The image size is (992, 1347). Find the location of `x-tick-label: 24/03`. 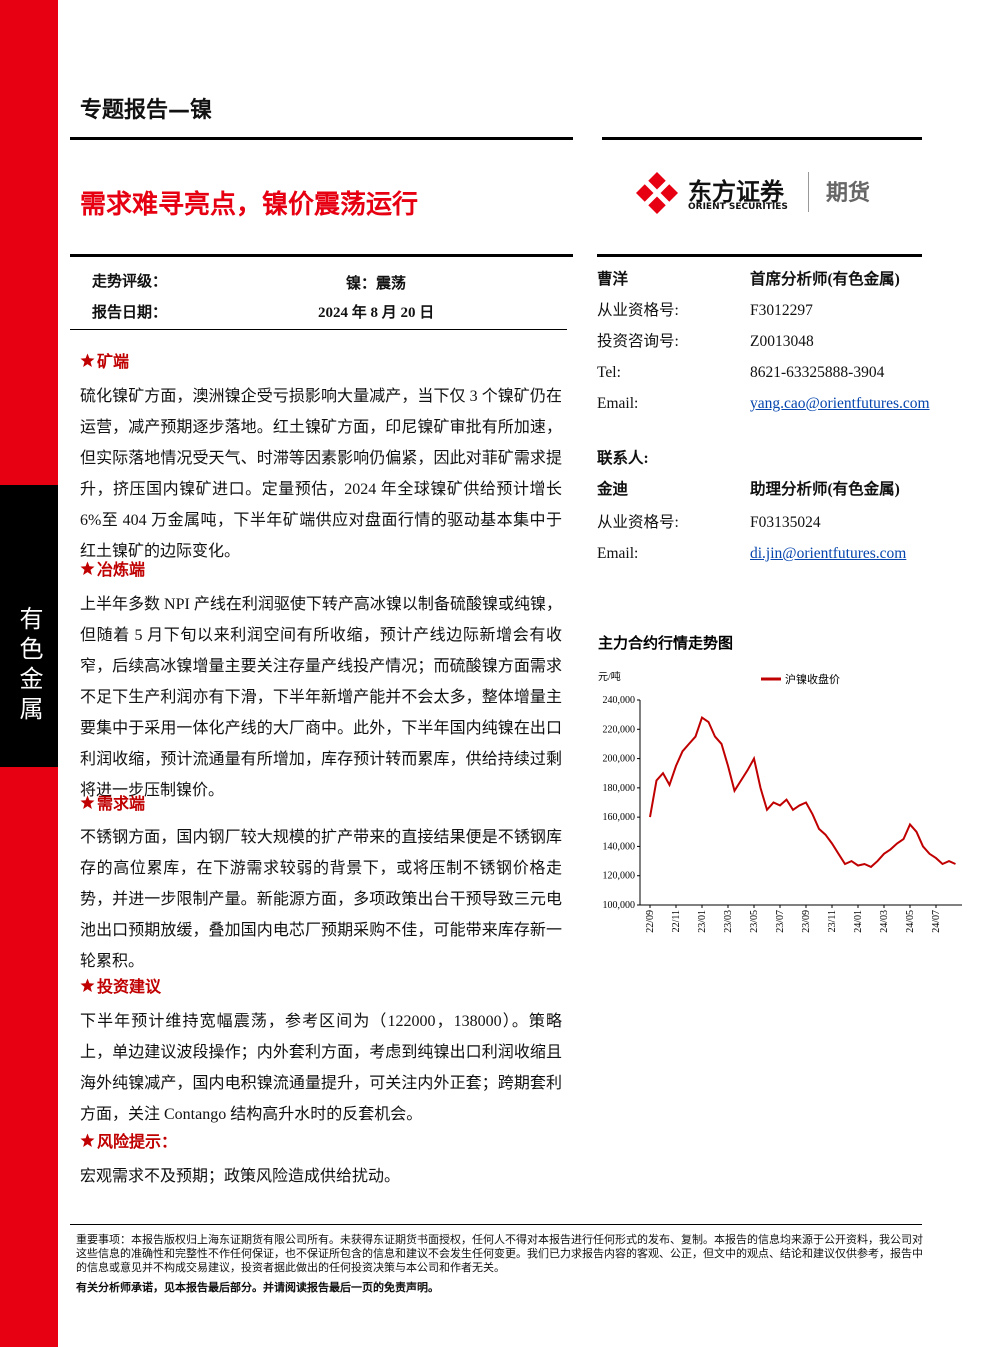

x-tick-label: 24/03 is located at coordinates (884, 921).